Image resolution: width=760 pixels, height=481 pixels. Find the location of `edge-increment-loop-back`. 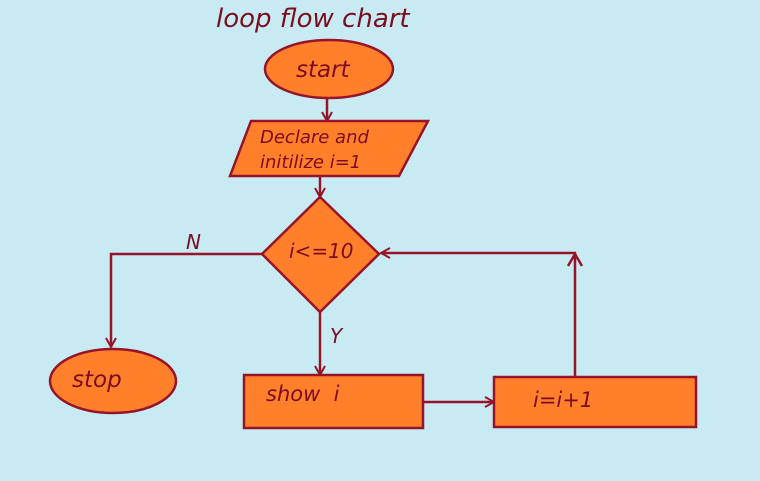

edge-increment-loop-back is located at coordinates (479, 314).